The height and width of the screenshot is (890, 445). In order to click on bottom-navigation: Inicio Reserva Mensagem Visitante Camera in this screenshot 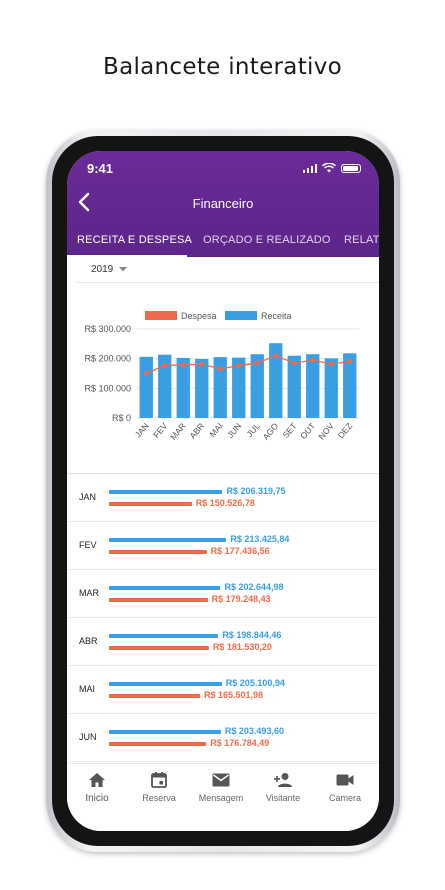, I will do `click(223, 797)`.